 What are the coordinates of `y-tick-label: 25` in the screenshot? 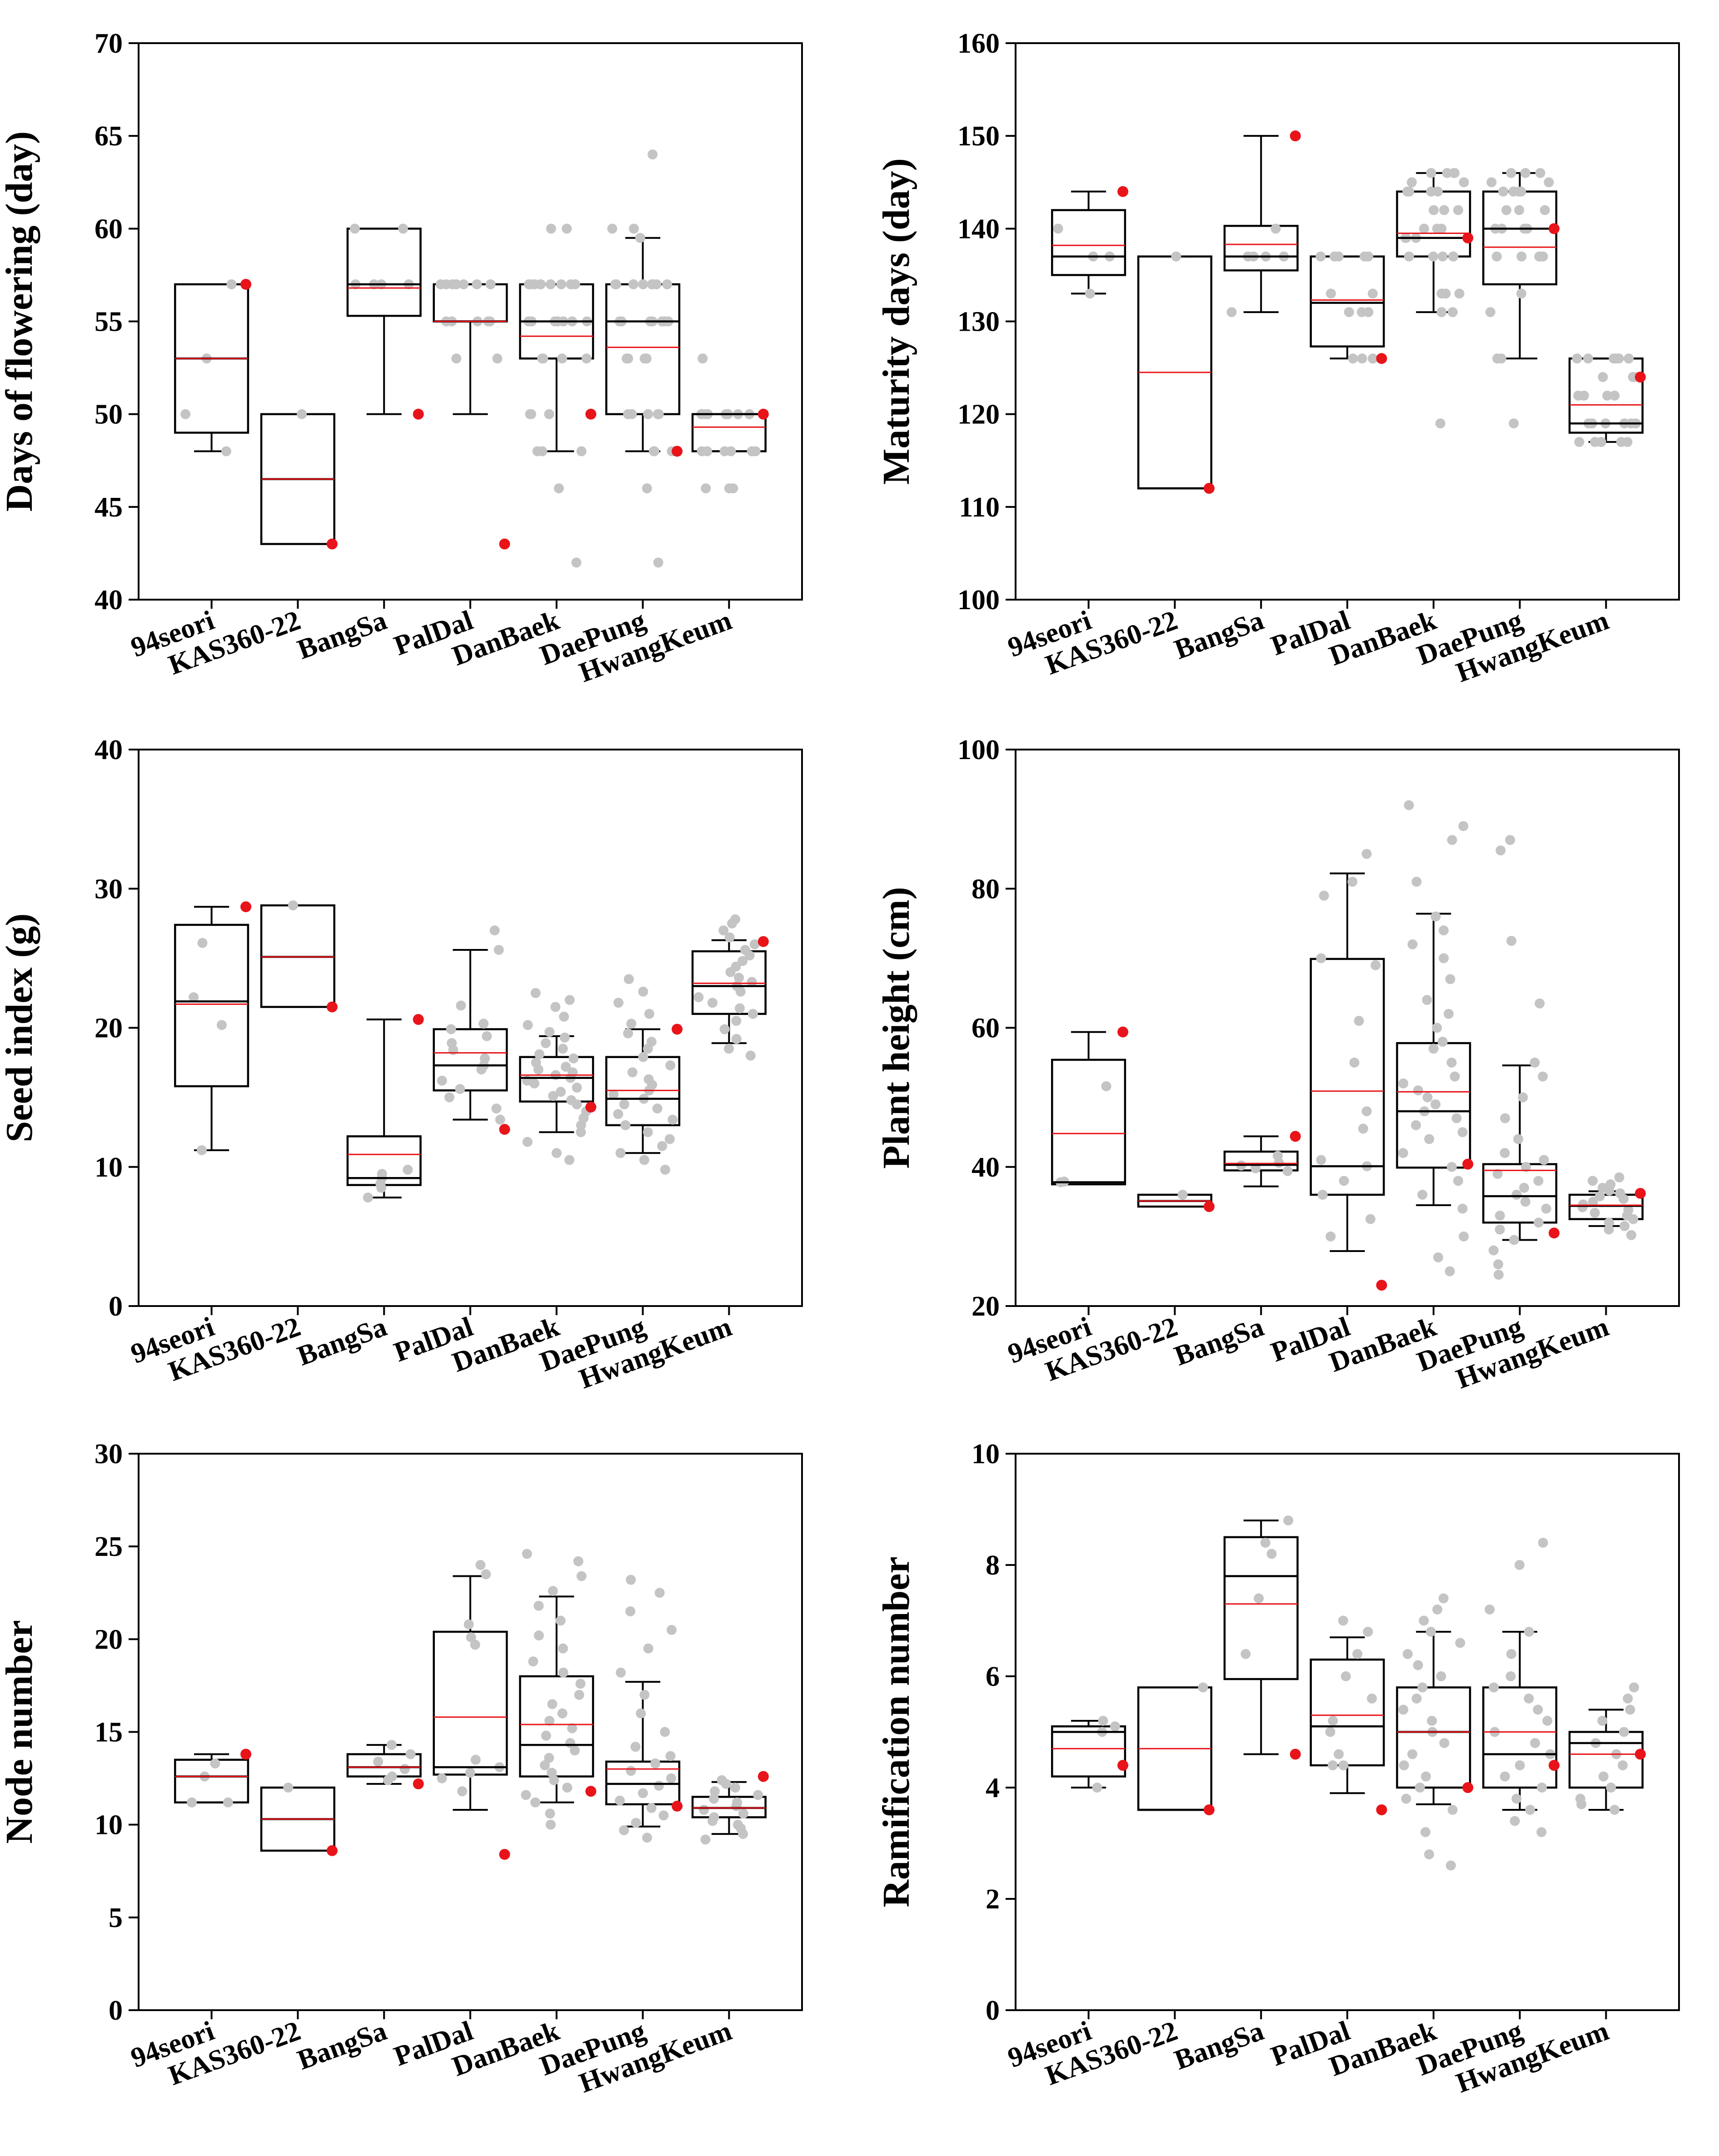 It's located at (109, 1547).